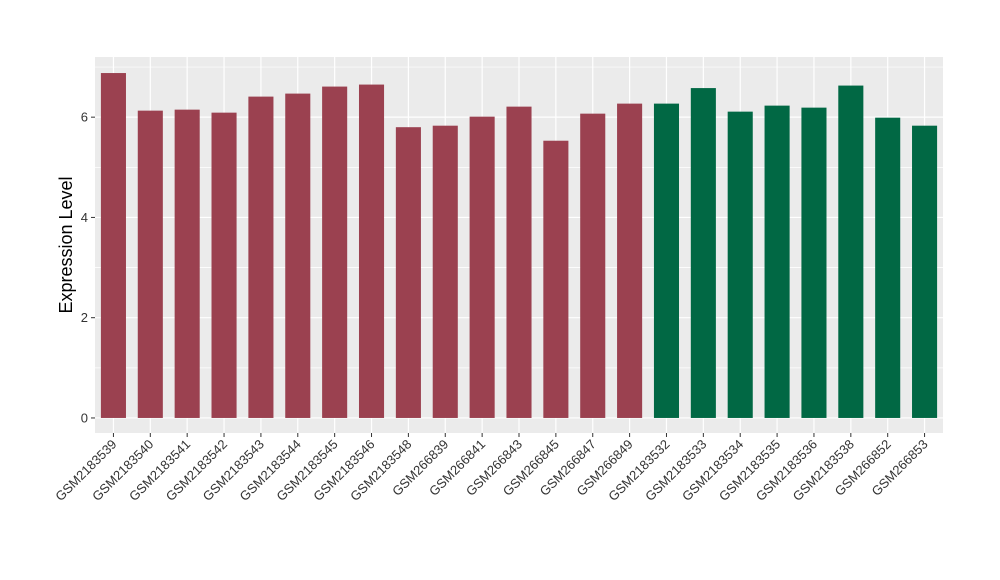  What do you see at coordinates (445, 271) in the screenshot?
I see `bar-GSM266839` at bounding box center [445, 271].